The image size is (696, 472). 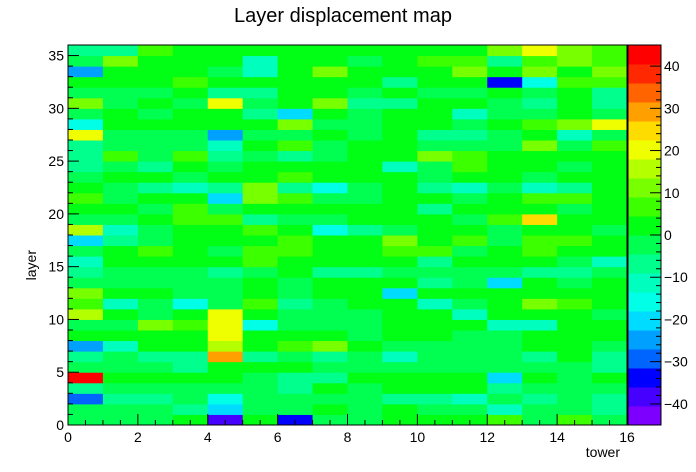 What do you see at coordinates (68, 437) in the screenshot?
I see `x-tick-label: 0` at bounding box center [68, 437].